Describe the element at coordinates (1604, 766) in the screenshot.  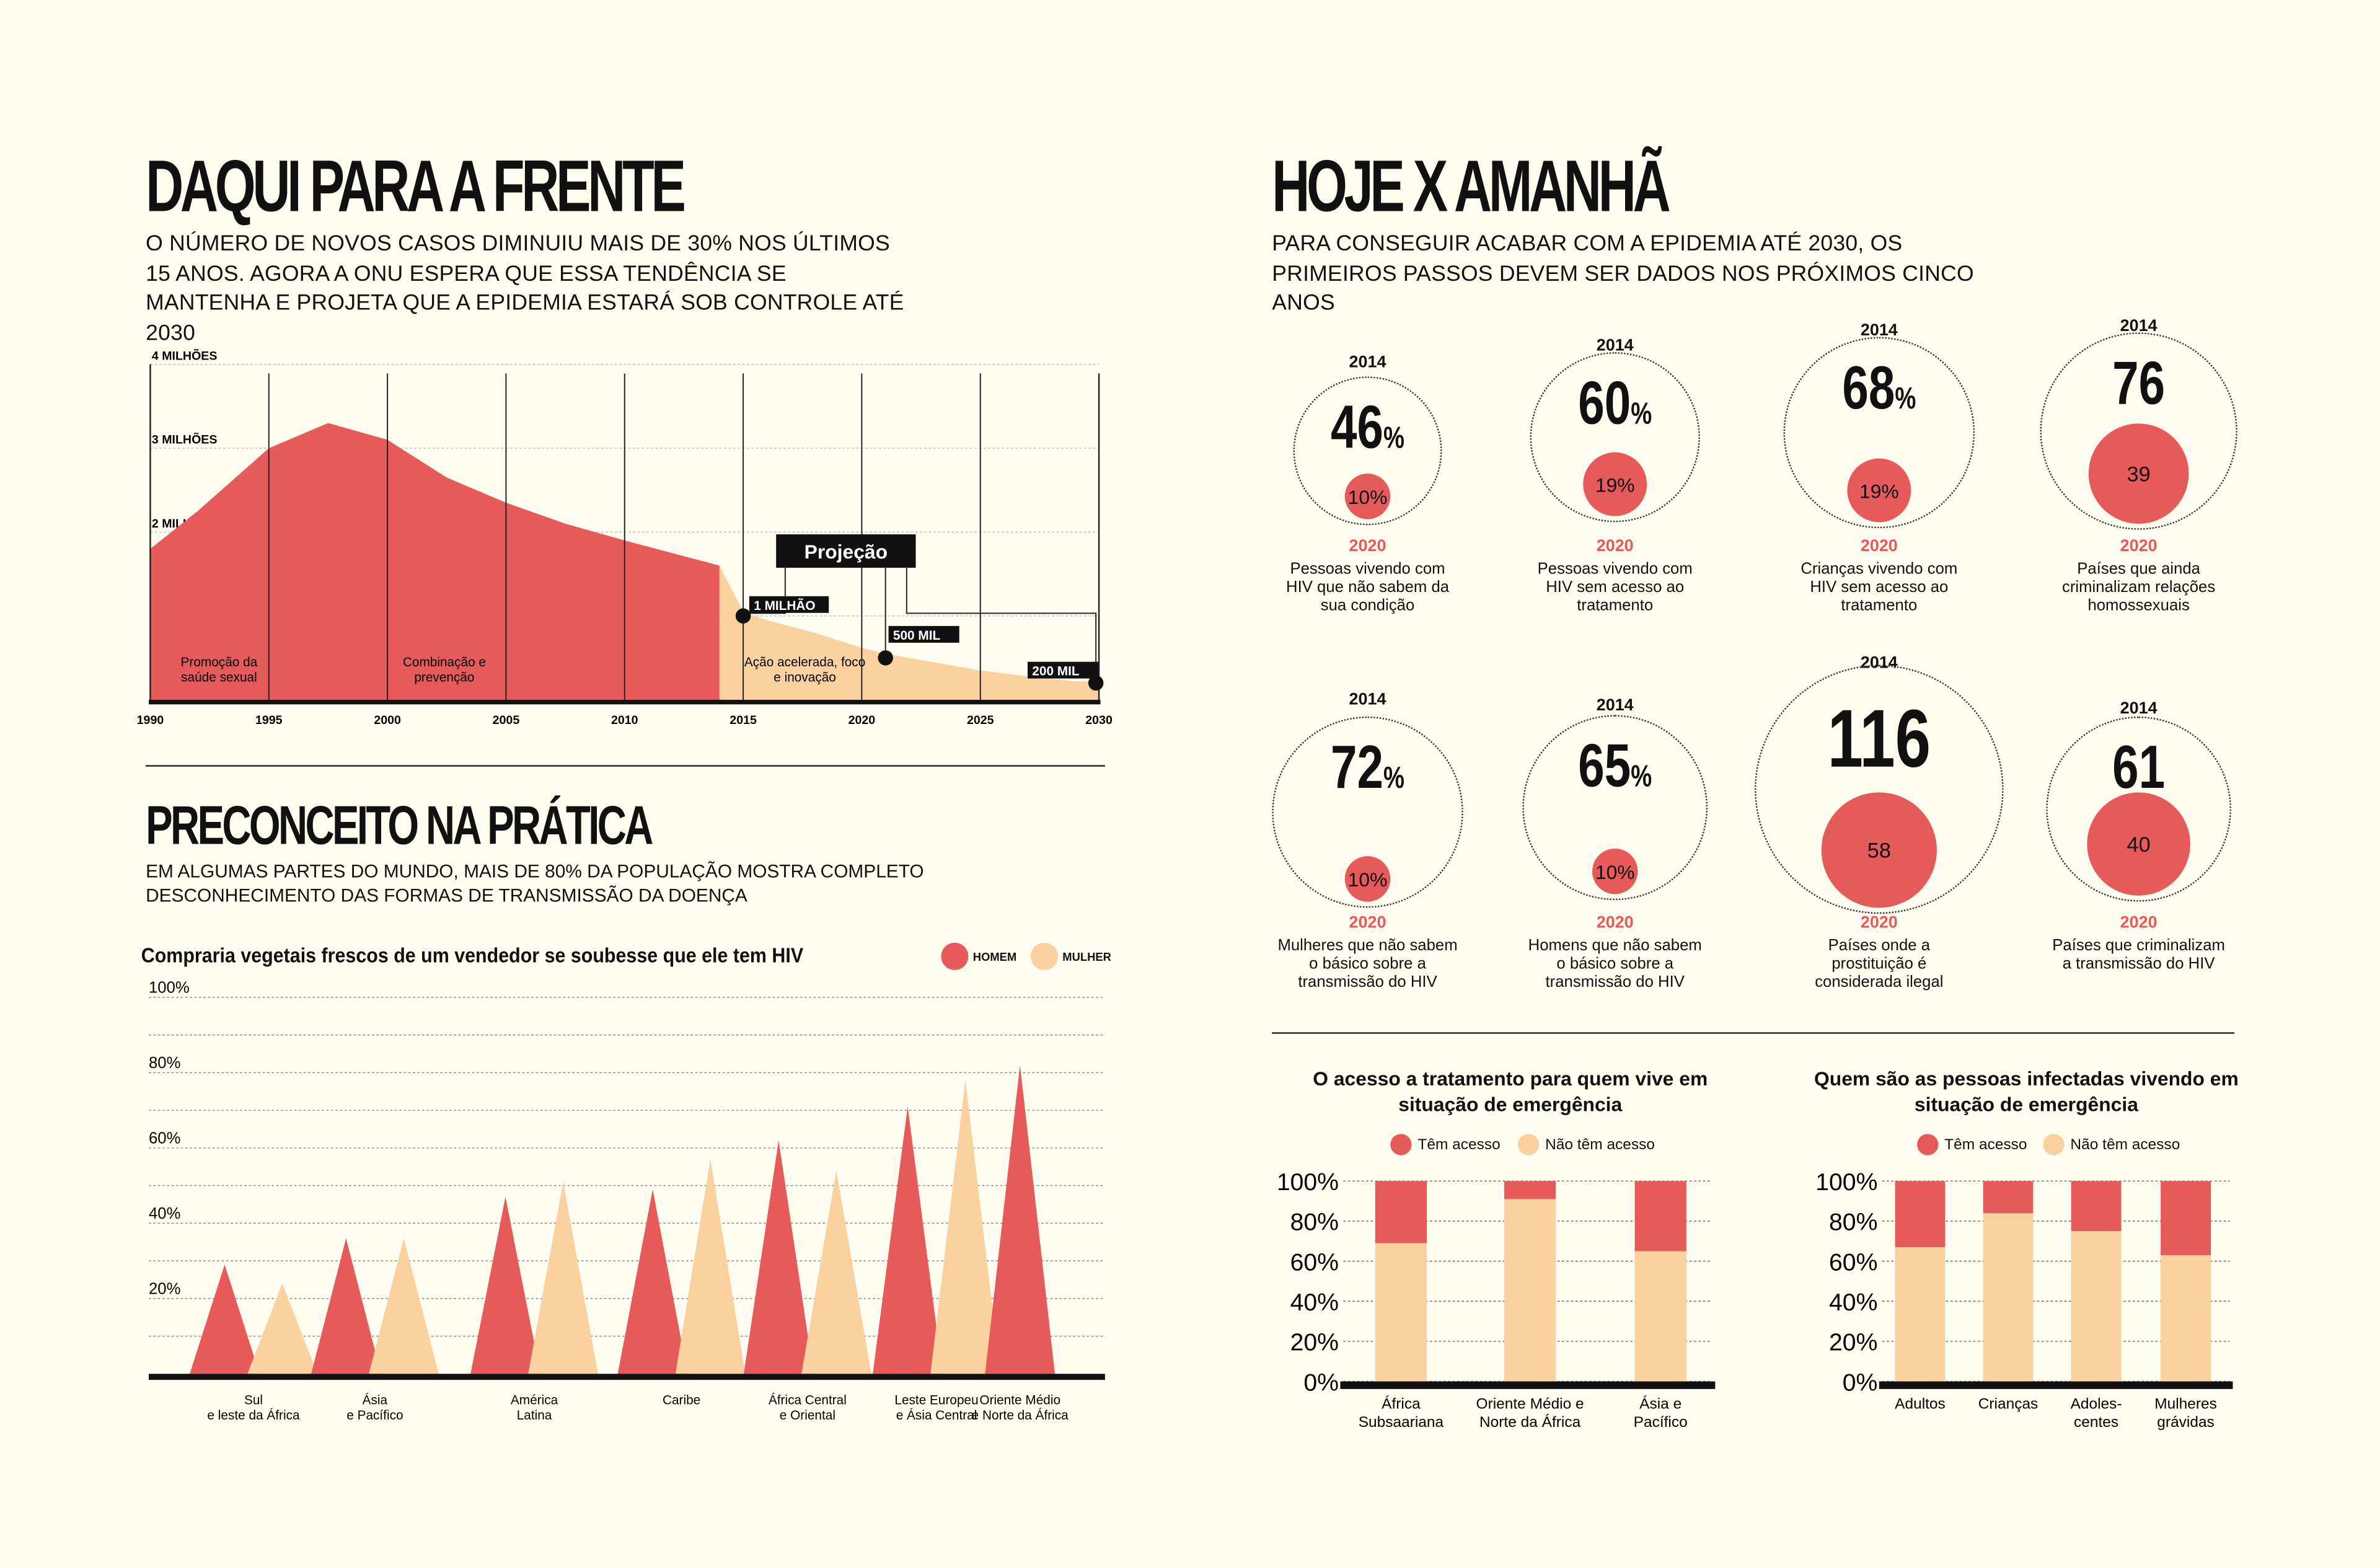
I see `value-2014-number: 65` at that location.